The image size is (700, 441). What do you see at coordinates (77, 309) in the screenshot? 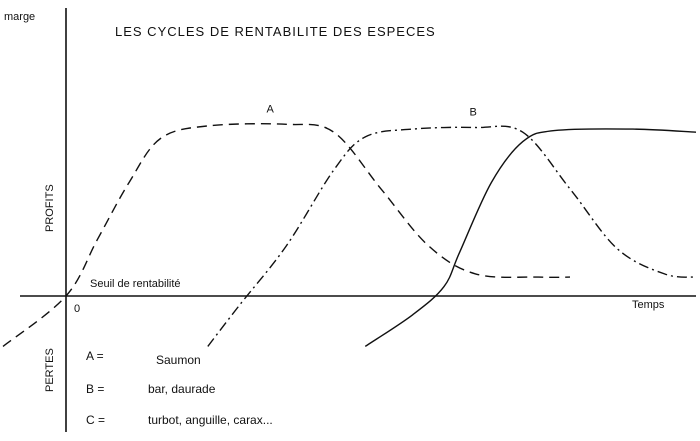
I see `origin-label: 0` at bounding box center [77, 309].